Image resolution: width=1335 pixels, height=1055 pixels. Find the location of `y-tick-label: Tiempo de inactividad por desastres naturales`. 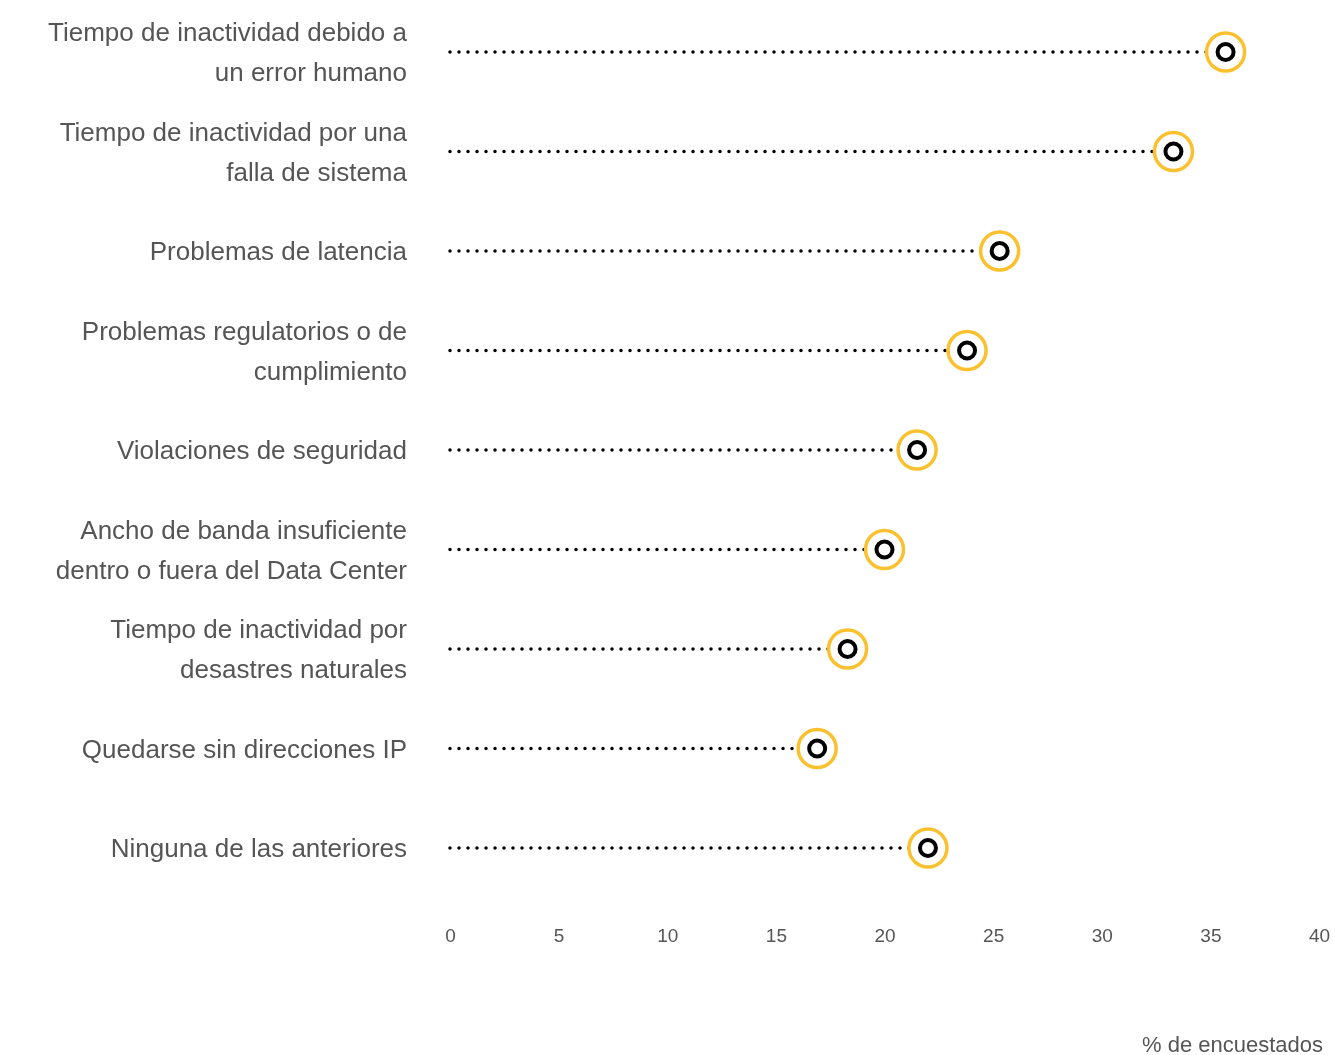

y-tick-label: Tiempo de inactividad por desastres naturales is located at coordinates (259, 649).